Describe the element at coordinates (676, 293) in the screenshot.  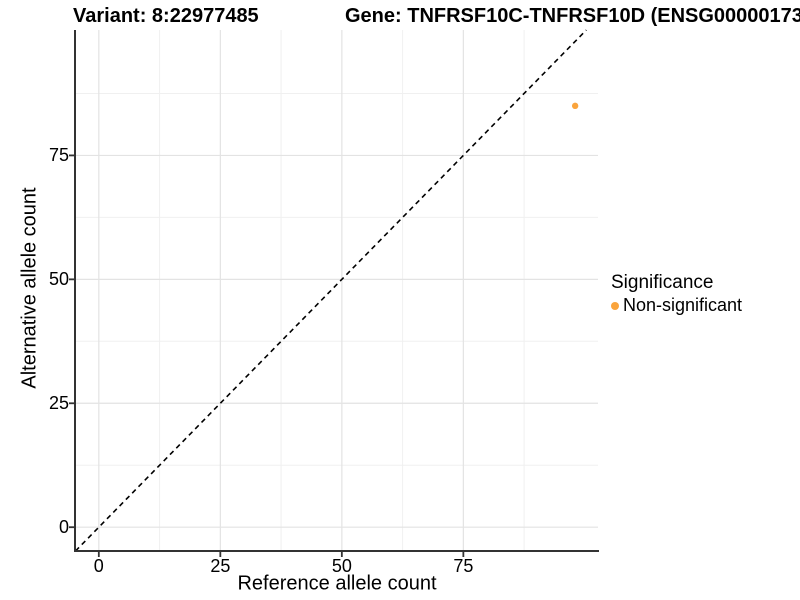
I see `legend: Significance Non-significant` at that location.